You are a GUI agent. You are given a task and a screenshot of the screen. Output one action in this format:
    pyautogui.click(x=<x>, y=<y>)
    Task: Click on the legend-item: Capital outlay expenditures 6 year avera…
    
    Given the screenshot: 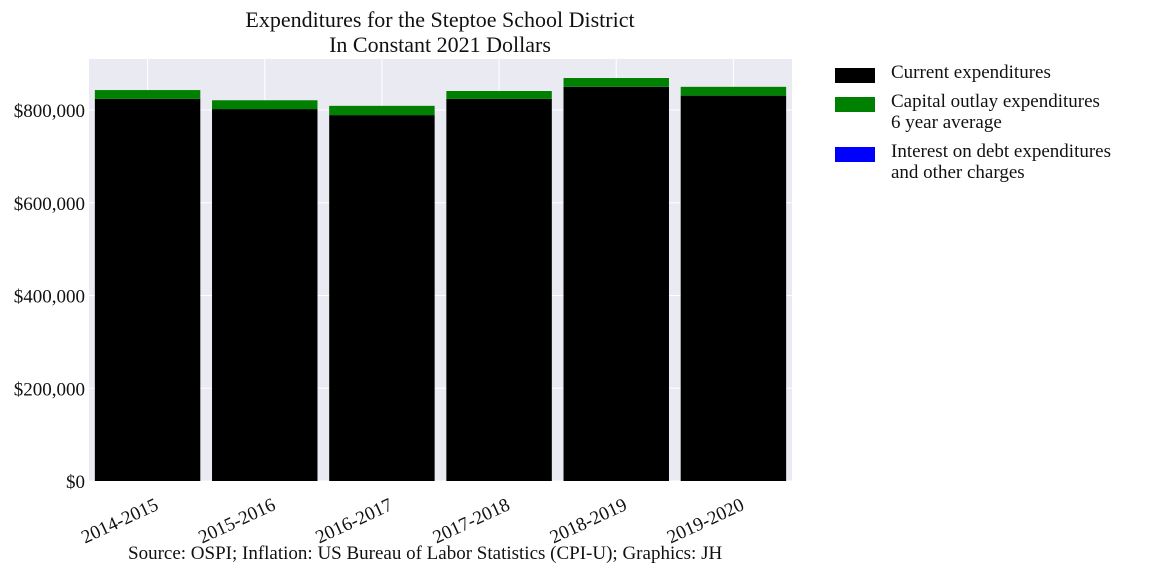 What is the action you would take?
    pyautogui.click(x=990, y=112)
    